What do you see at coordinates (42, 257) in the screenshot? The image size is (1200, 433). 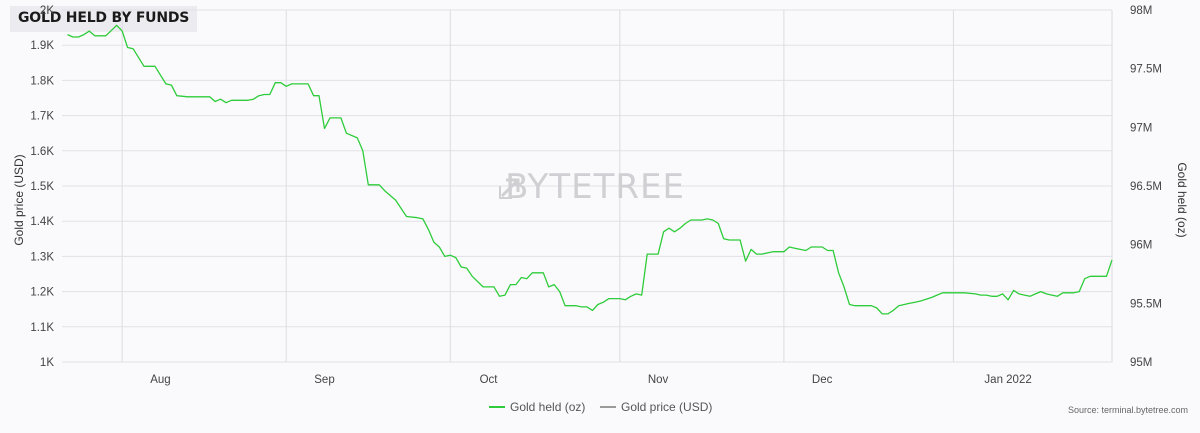 I see `left-tick-label: 1.3K` at bounding box center [42, 257].